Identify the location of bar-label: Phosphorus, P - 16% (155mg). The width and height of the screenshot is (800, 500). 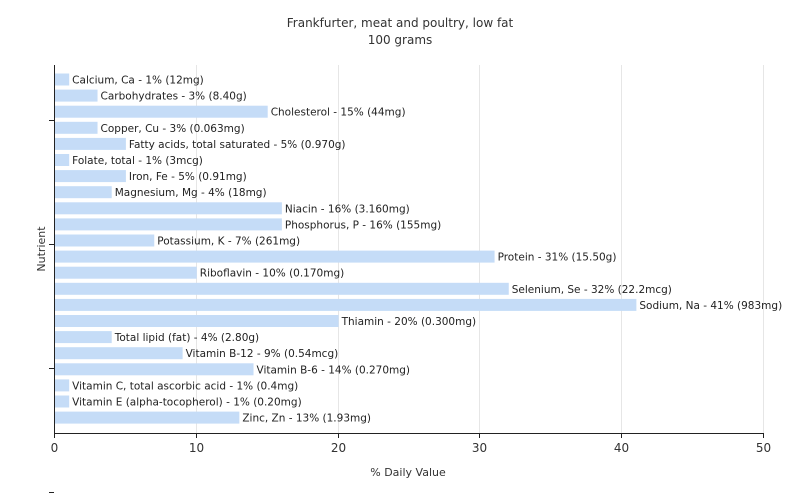
(363, 225).